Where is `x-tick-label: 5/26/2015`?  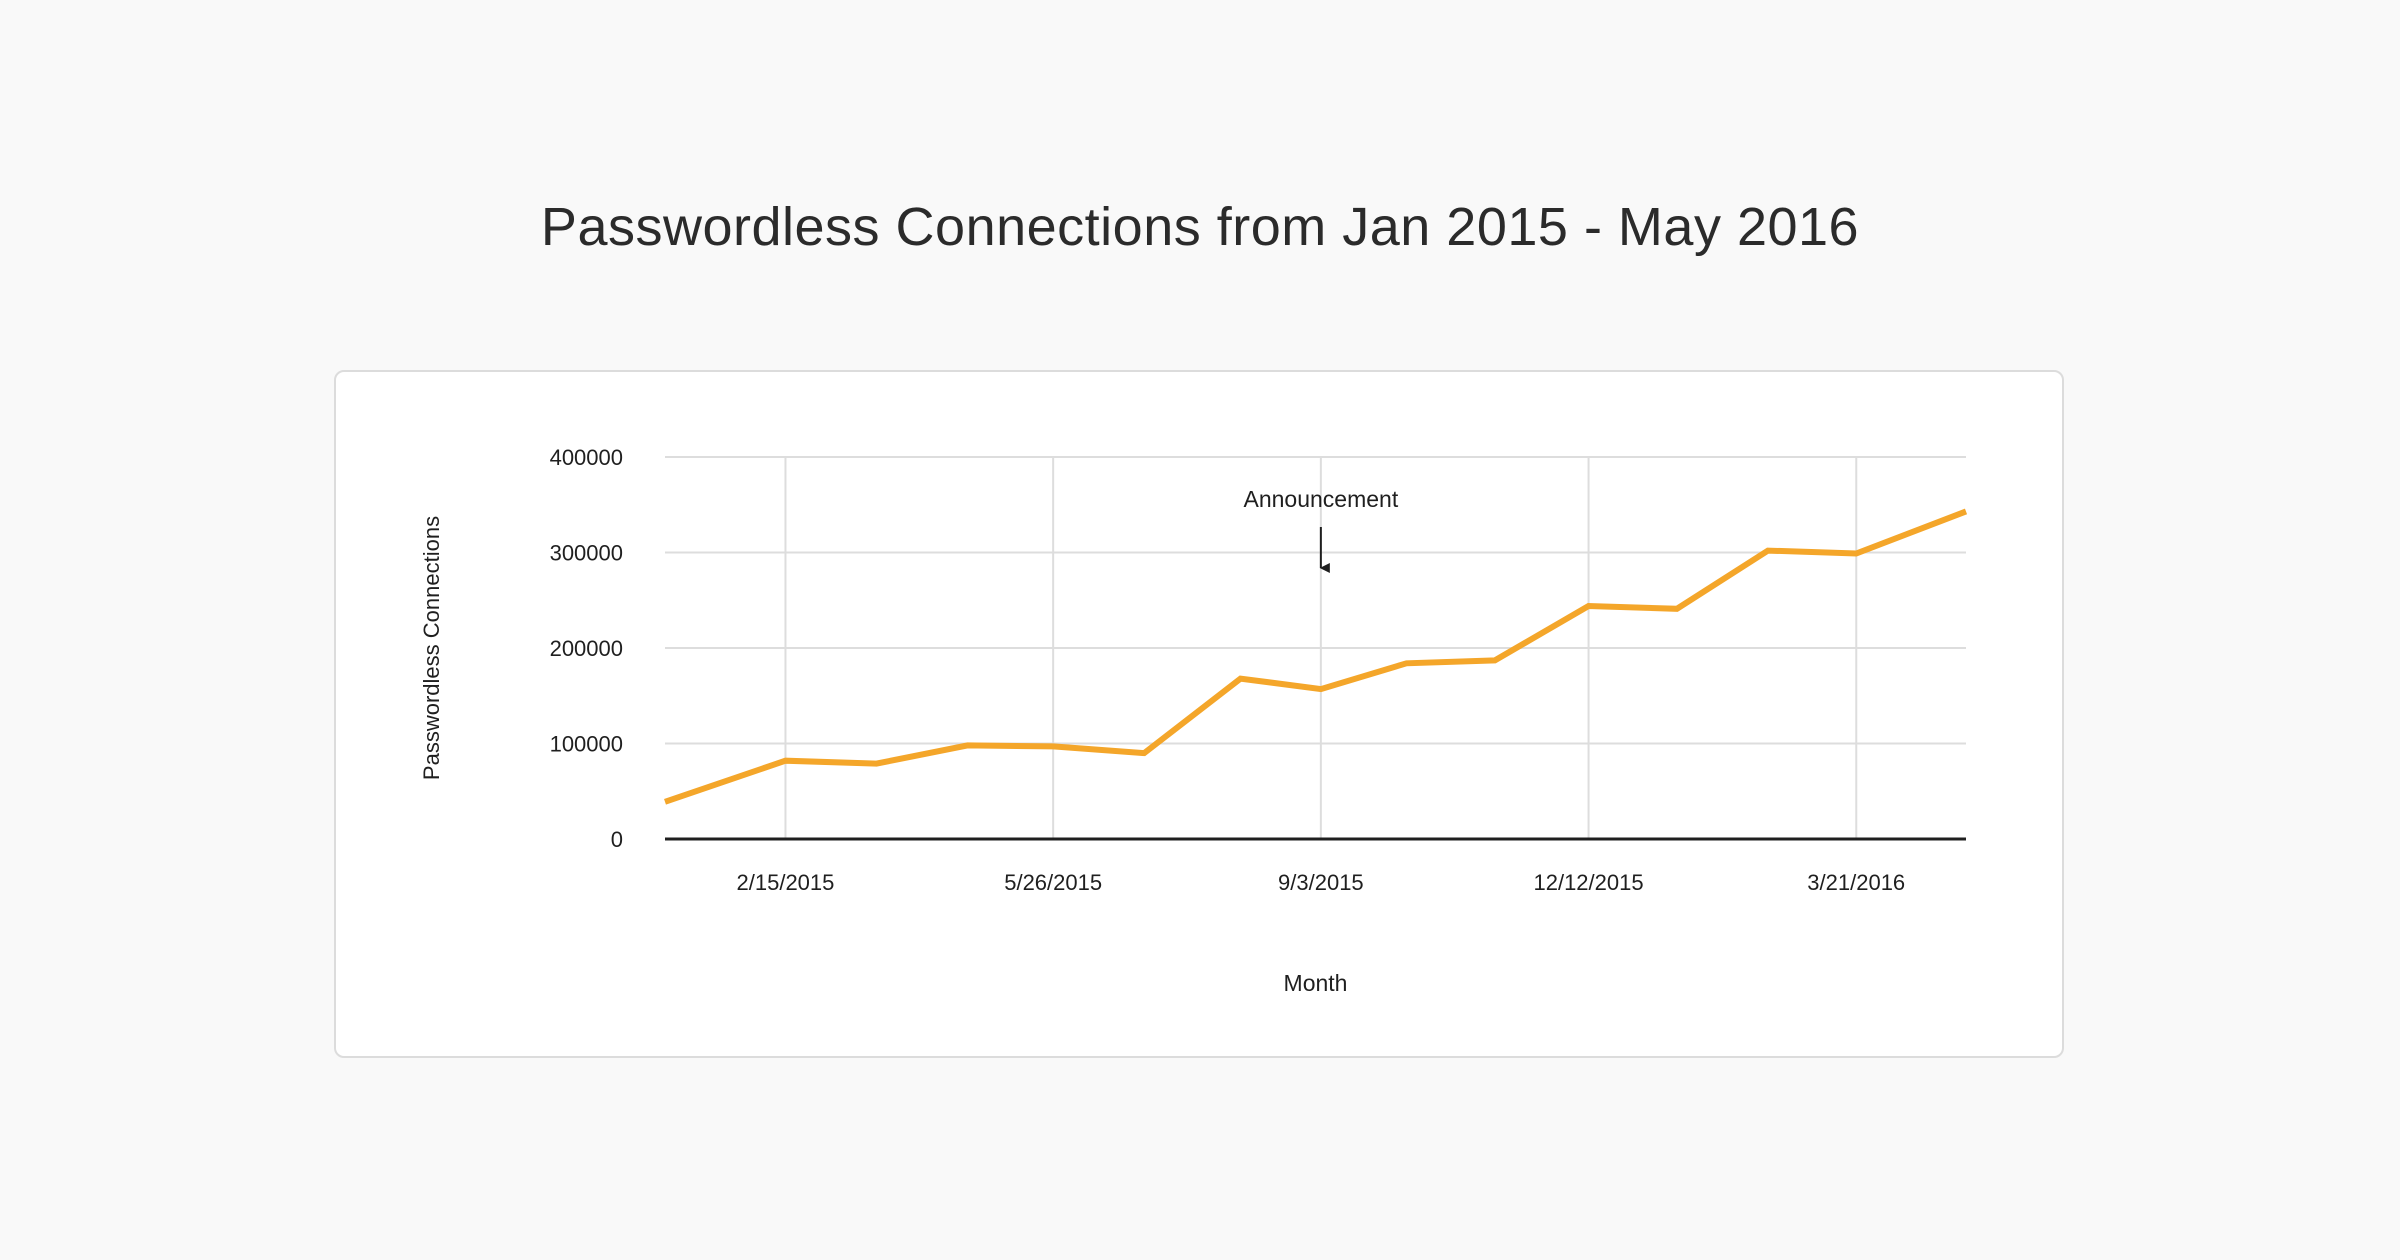
x-tick-label: 5/26/2015 is located at coordinates (1053, 882).